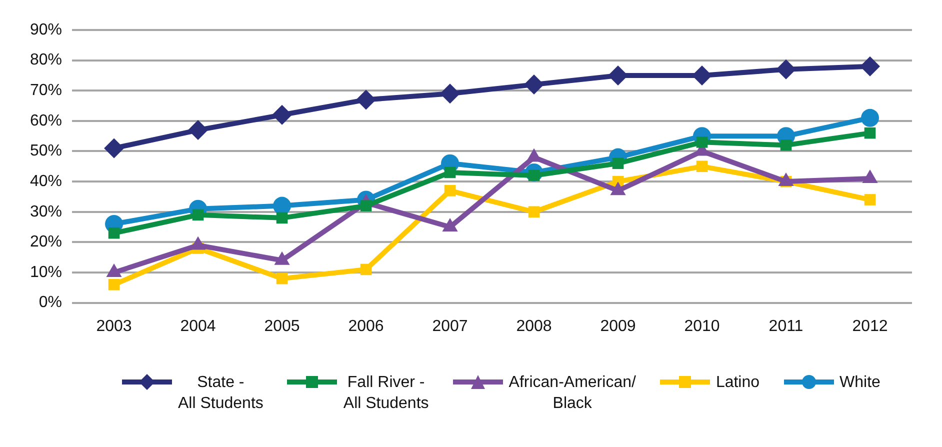 The width and height of the screenshot is (942, 447). Describe the element at coordinates (450, 326) in the screenshot. I see `x-tick-label: 2007` at that location.